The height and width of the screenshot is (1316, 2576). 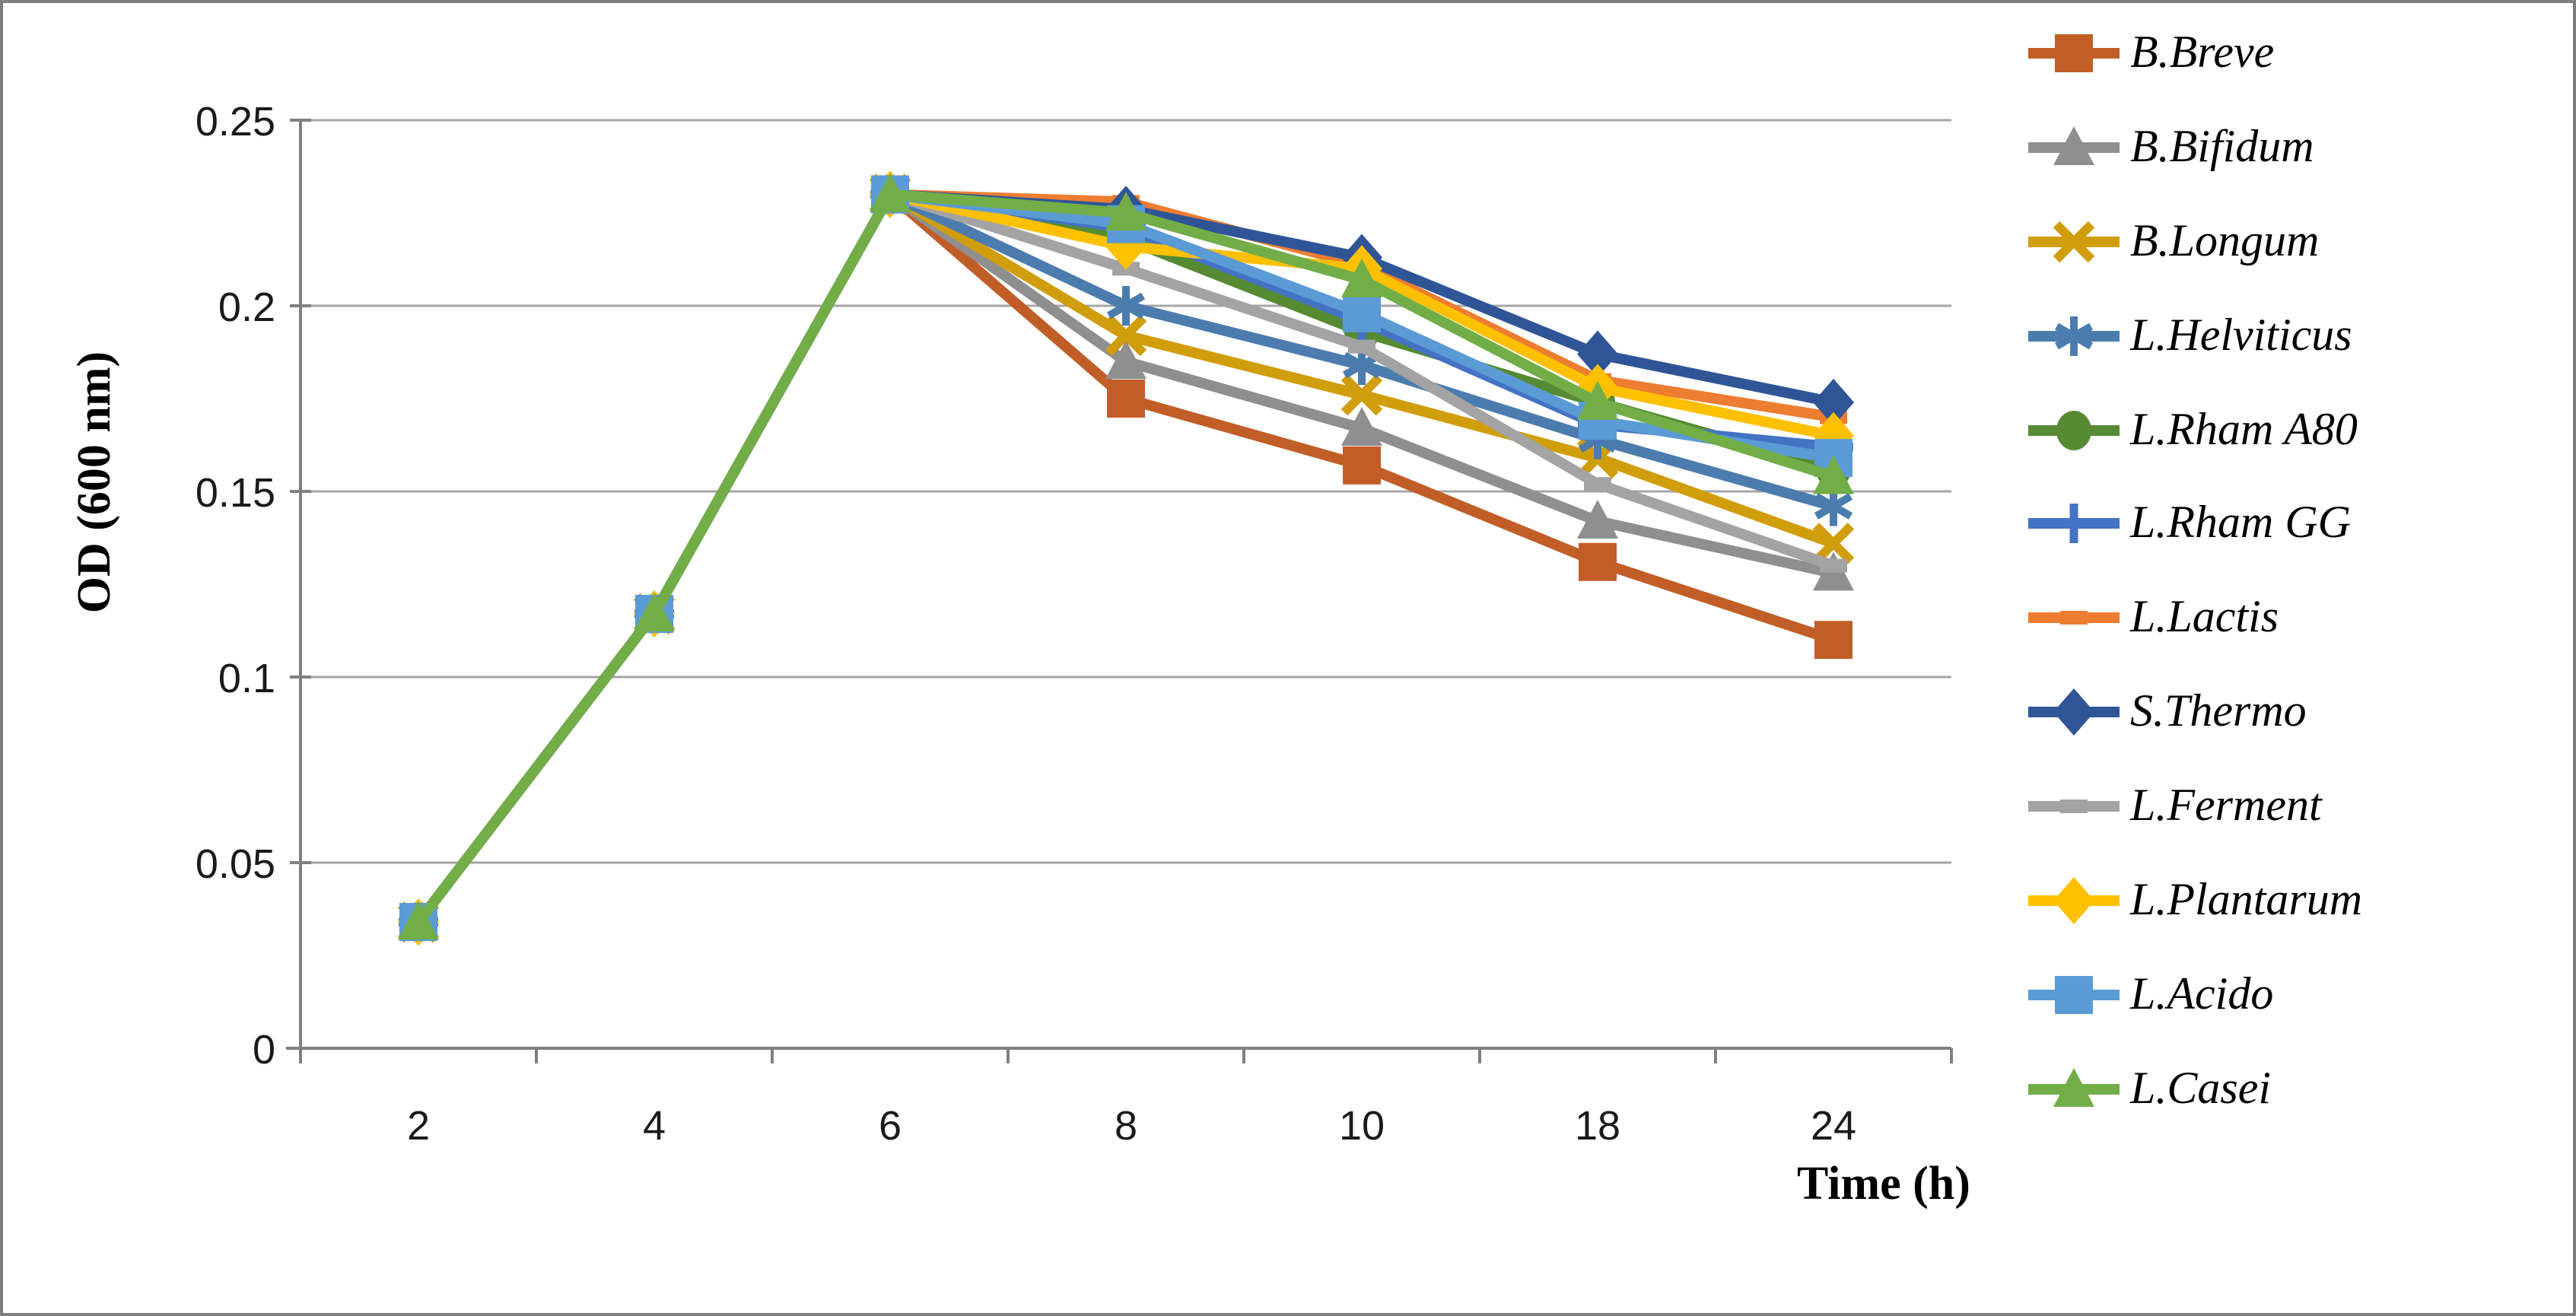 I want to click on legend-label: S.Thermo, so click(x=2218, y=711).